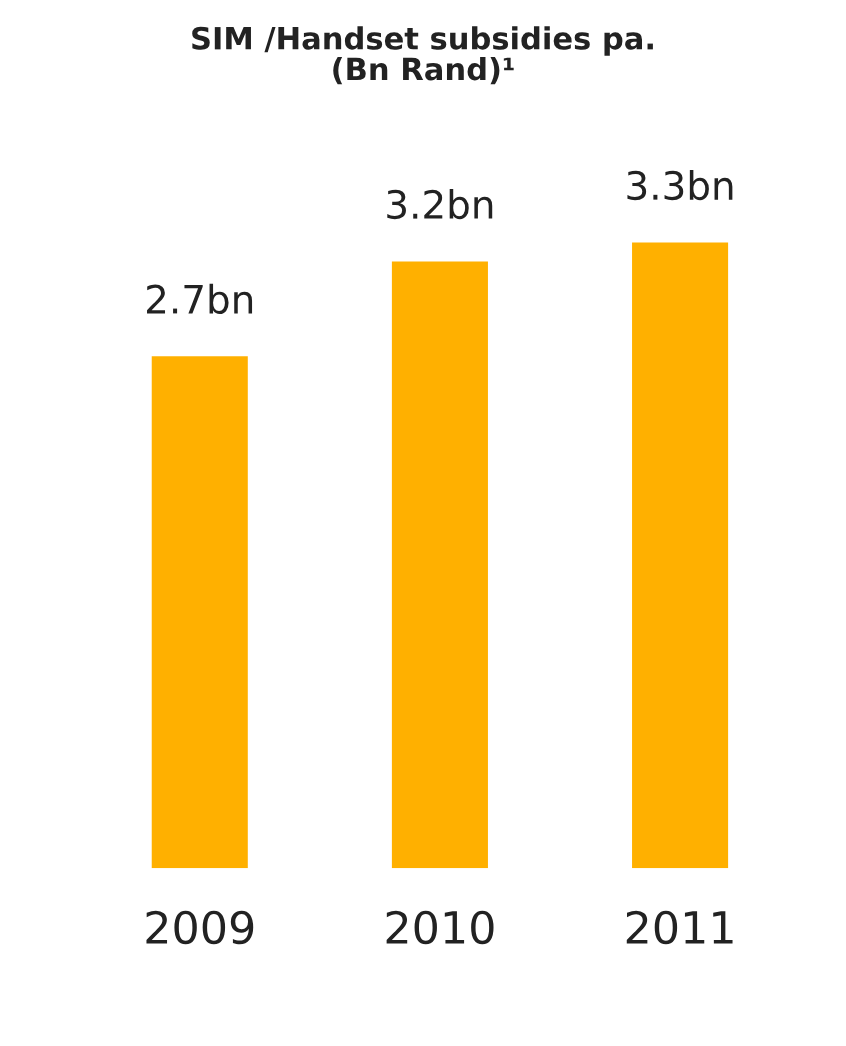 This screenshot has width=846, height=1046. What do you see at coordinates (679, 927) in the screenshot?
I see `x-tick-label: 2011` at bounding box center [679, 927].